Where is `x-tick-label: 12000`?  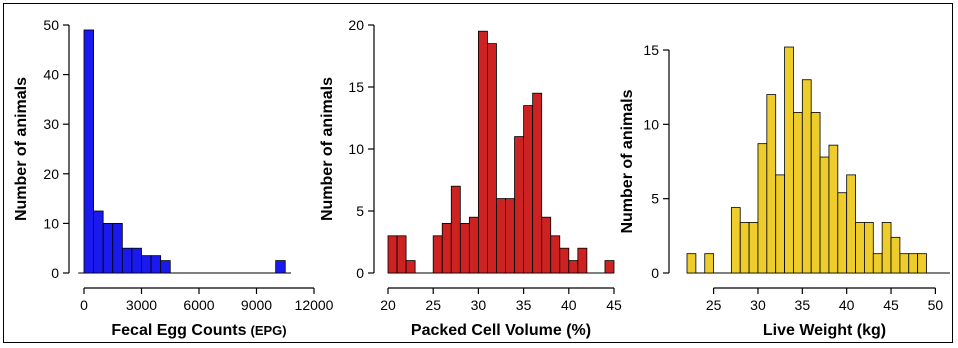
x-tick-label: 12000 is located at coordinates (314, 305).